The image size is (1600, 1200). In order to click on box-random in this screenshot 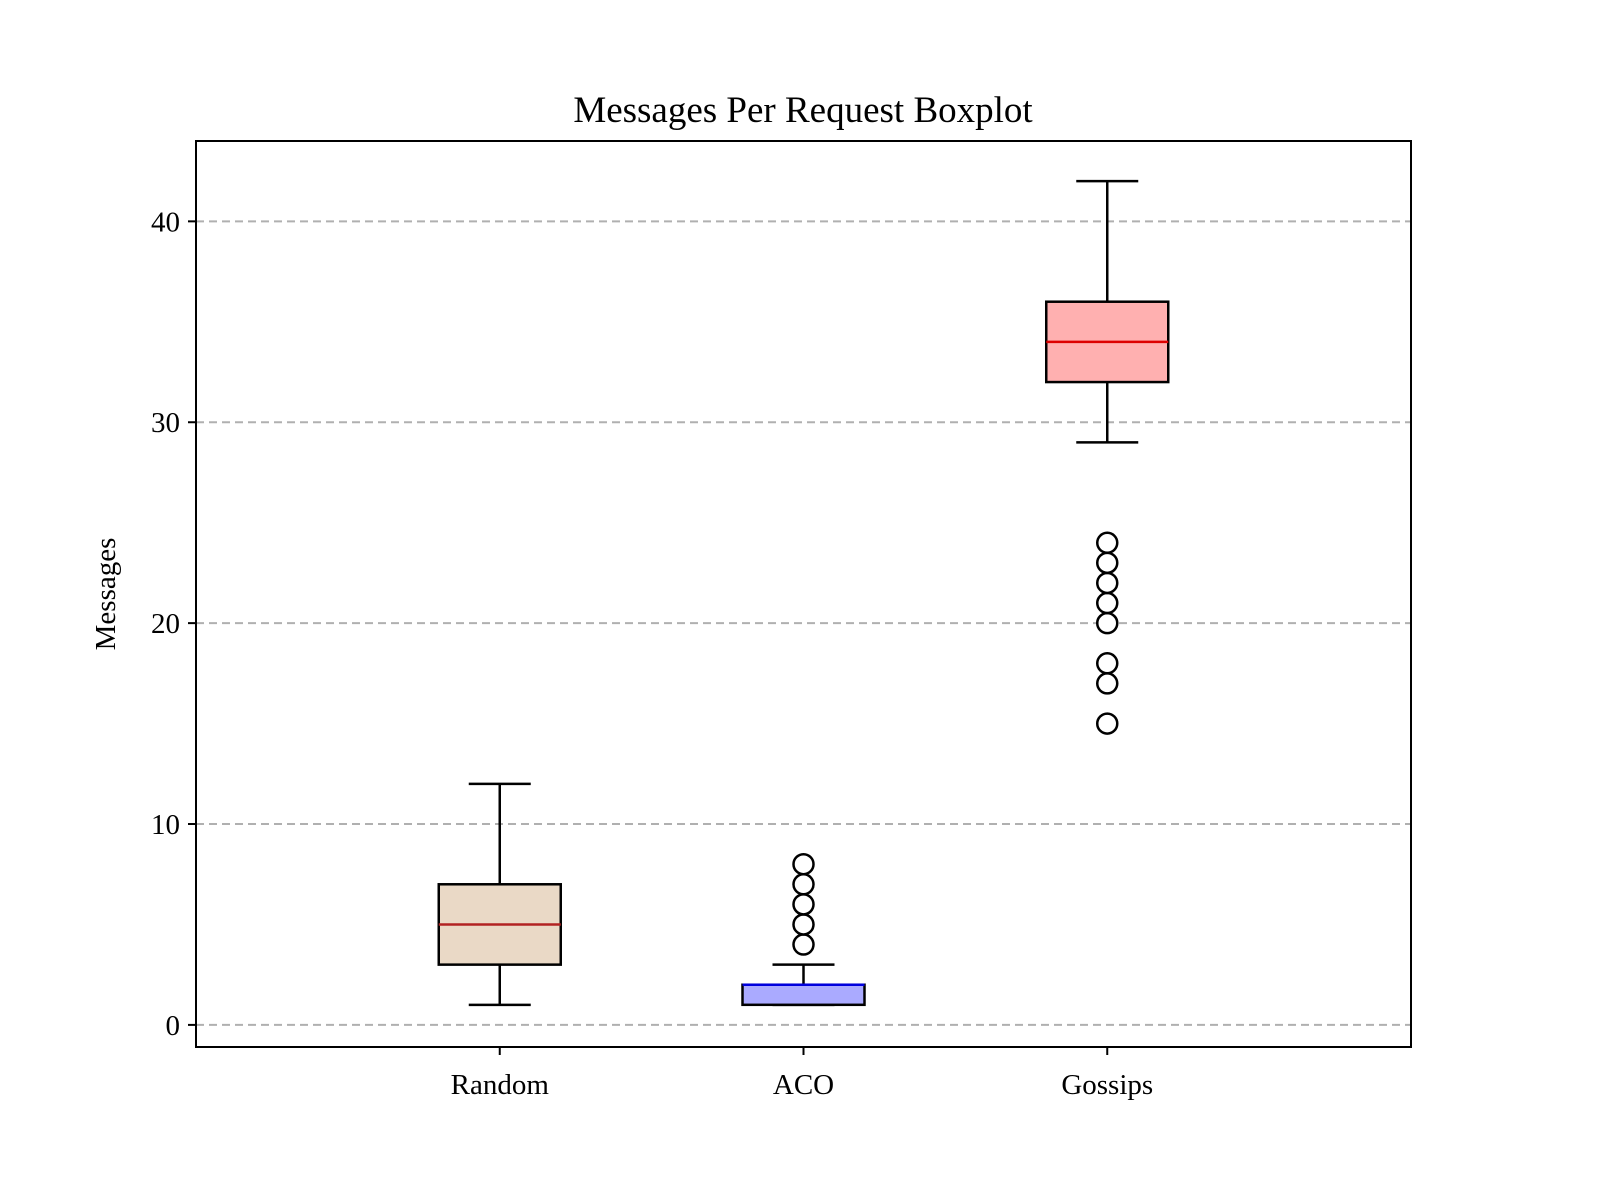, I will do `click(499, 894)`.